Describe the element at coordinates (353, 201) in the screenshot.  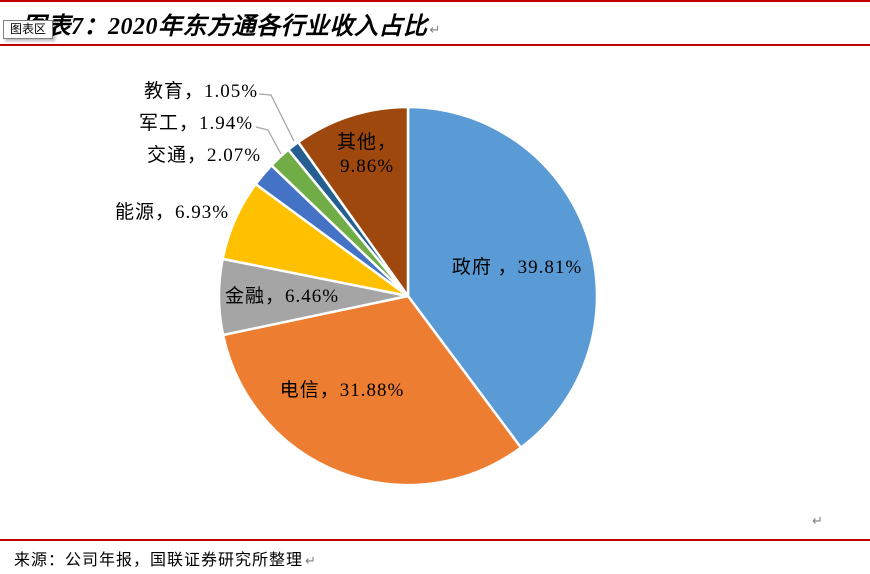
I see `pie-slice-其他` at that location.